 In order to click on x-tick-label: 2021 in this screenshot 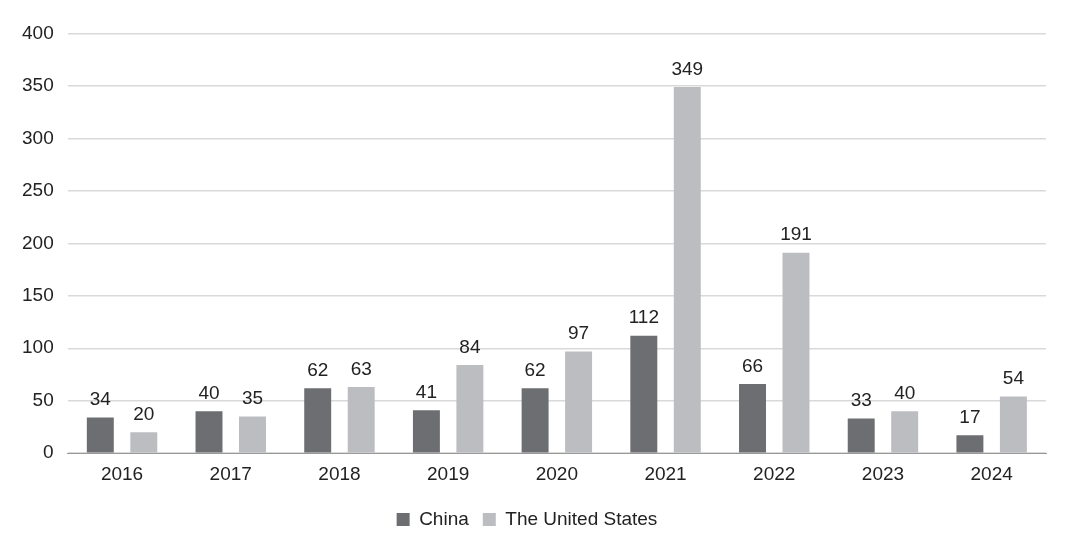, I will do `click(665, 473)`.